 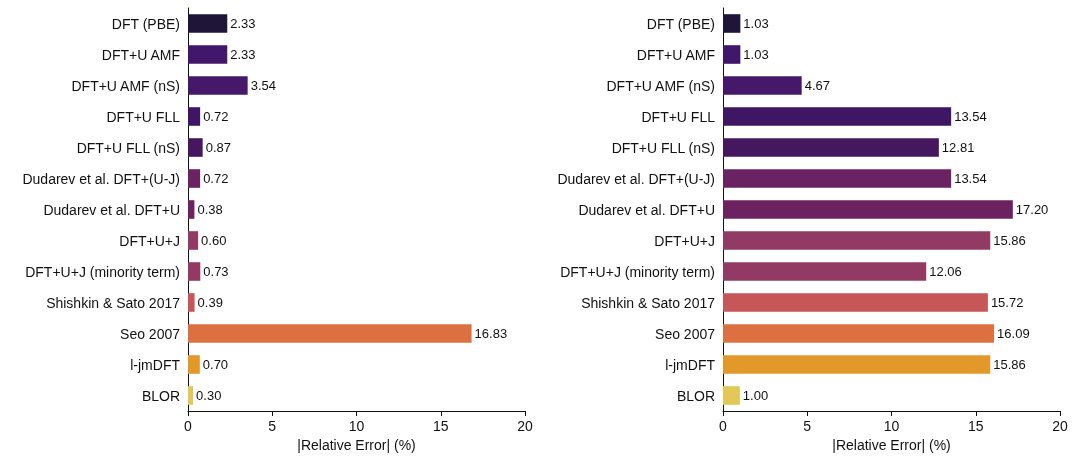 What do you see at coordinates (491, 333) in the screenshot?
I see `data-label: 16.83` at bounding box center [491, 333].